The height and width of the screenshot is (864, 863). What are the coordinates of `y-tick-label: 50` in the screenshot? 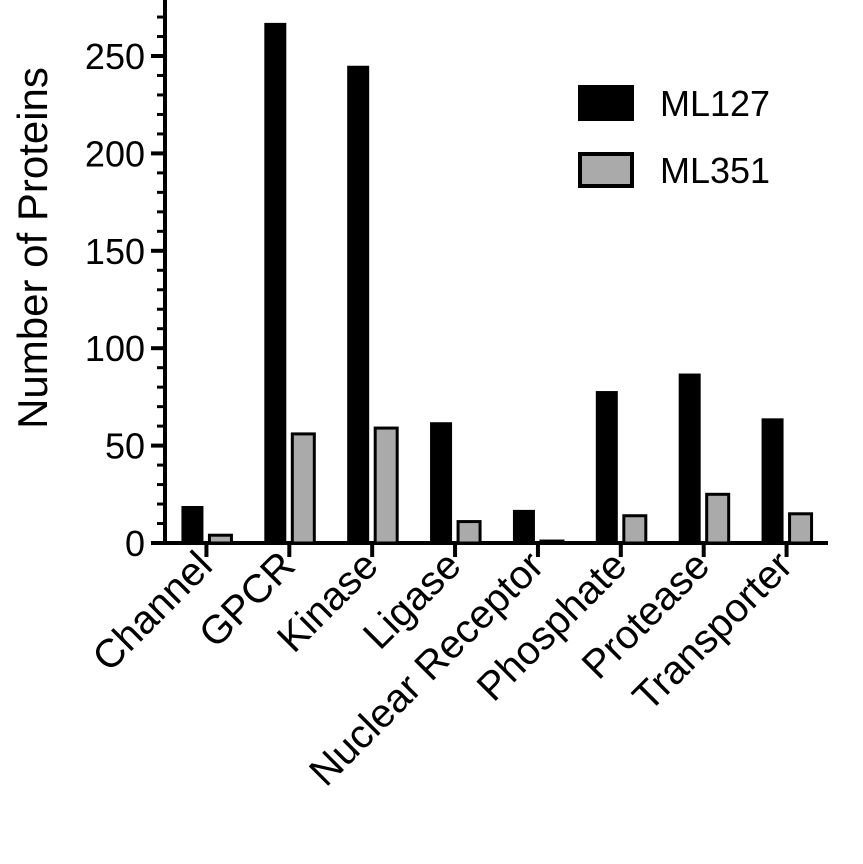 It's located at (125, 446).